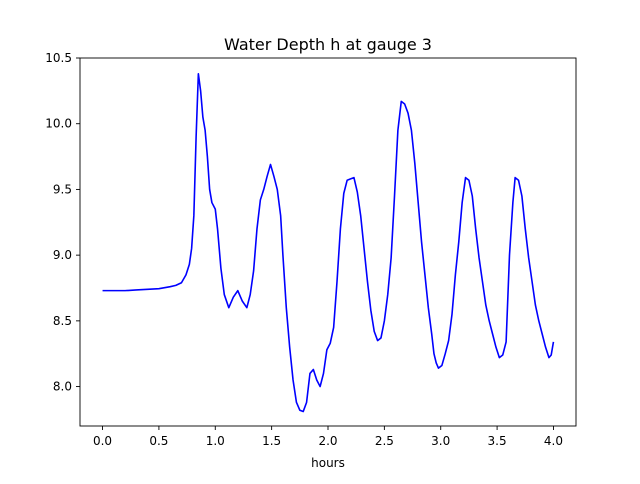 This screenshot has height=484, width=640. Describe the element at coordinates (58, 124) in the screenshot. I see `y-tick-label: 10.0` at that location.